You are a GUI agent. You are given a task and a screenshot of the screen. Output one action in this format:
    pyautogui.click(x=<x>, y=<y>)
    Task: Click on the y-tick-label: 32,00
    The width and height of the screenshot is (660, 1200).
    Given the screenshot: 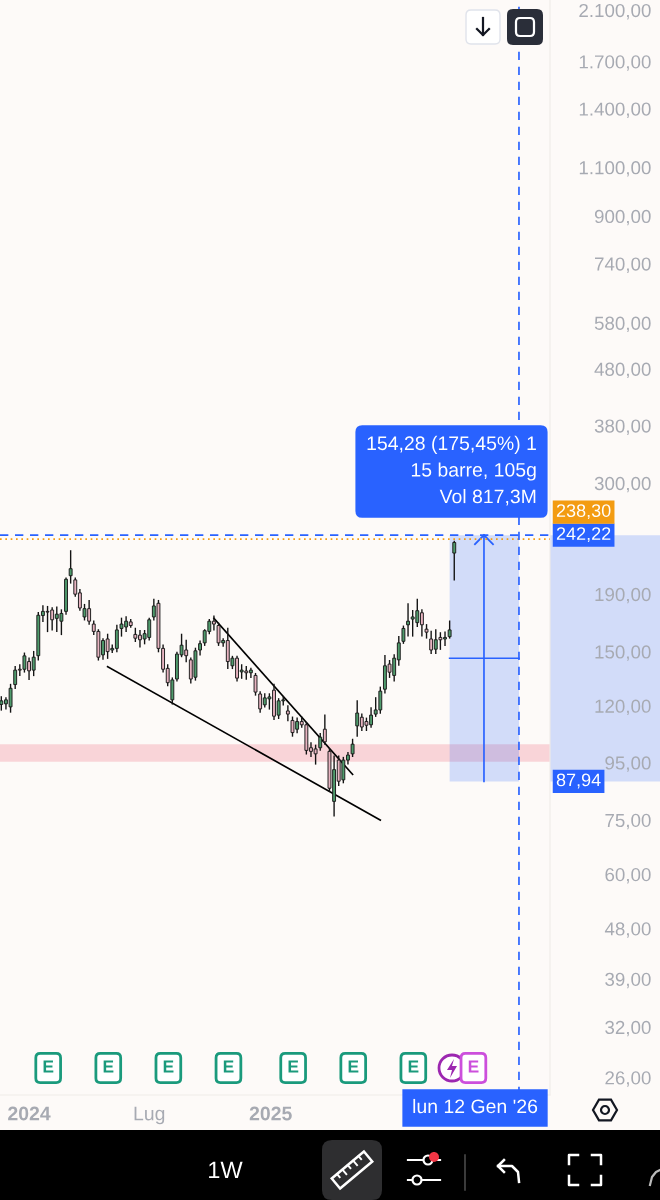 What is the action you would take?
    pyautogui.click(x=628, y=1028)
    